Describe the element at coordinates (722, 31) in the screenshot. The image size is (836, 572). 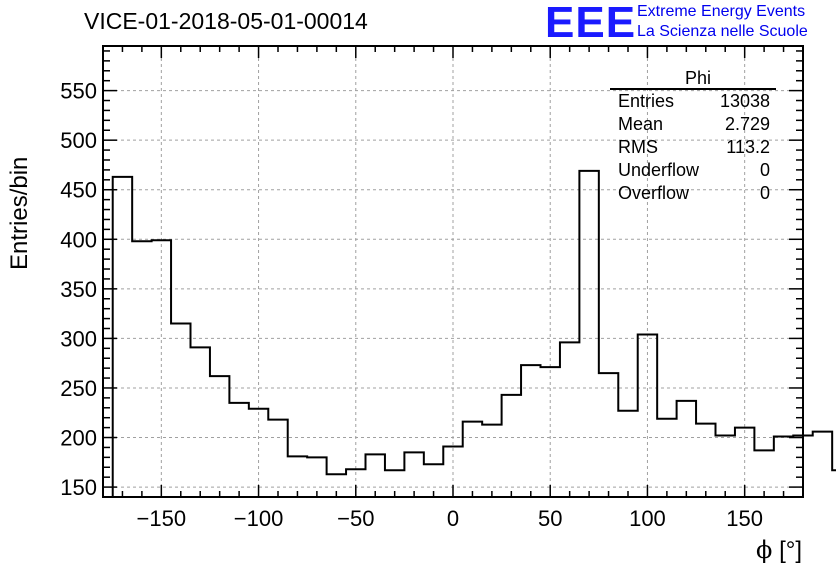
I see `logo-line-2: La Scienza nelle Scuole` at that location.